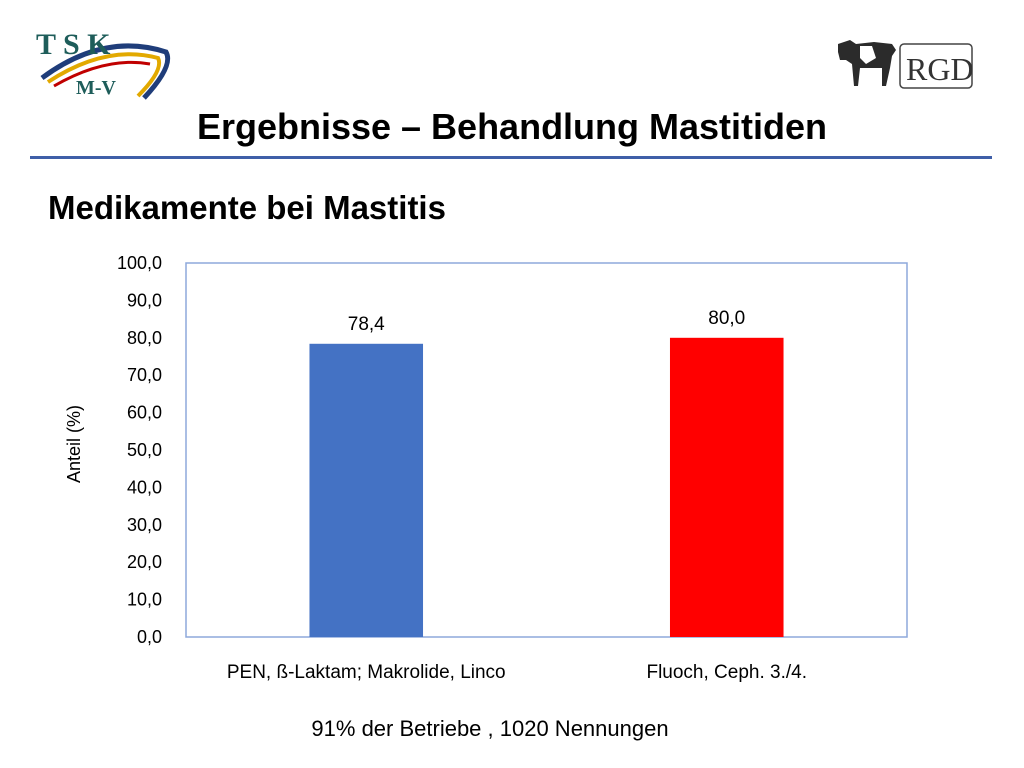 The height and width of the screenshot is (768, 1024). I want to click on slide-title: Ergebnisse – Behandlung Mastitiden, so click(512, 126).